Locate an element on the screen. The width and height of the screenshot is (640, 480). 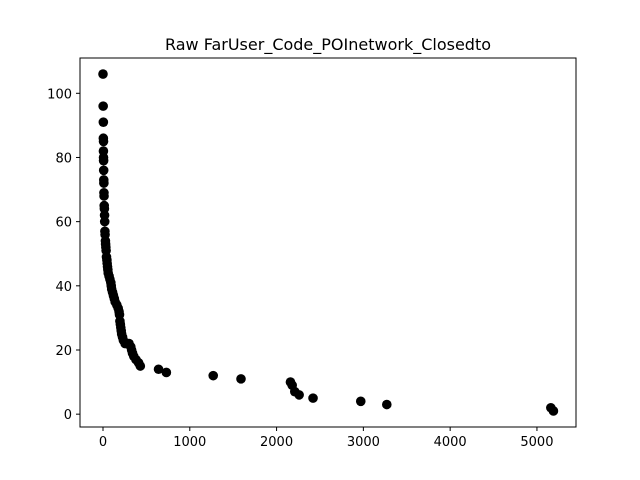
y-tick-label: 20 is located at coordinates (63, 351).